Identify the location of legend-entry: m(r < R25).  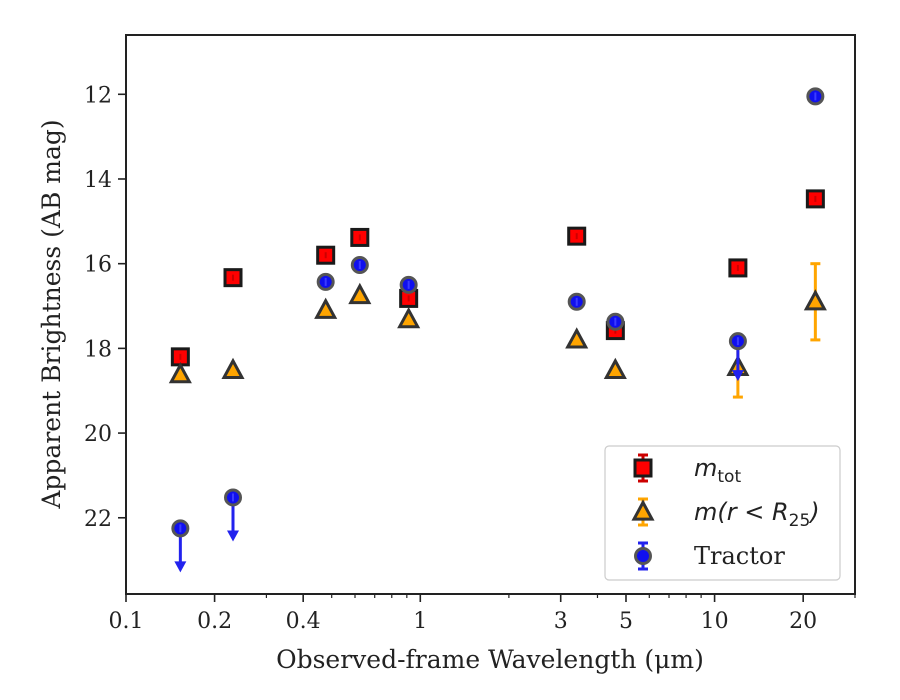
(725, 514).